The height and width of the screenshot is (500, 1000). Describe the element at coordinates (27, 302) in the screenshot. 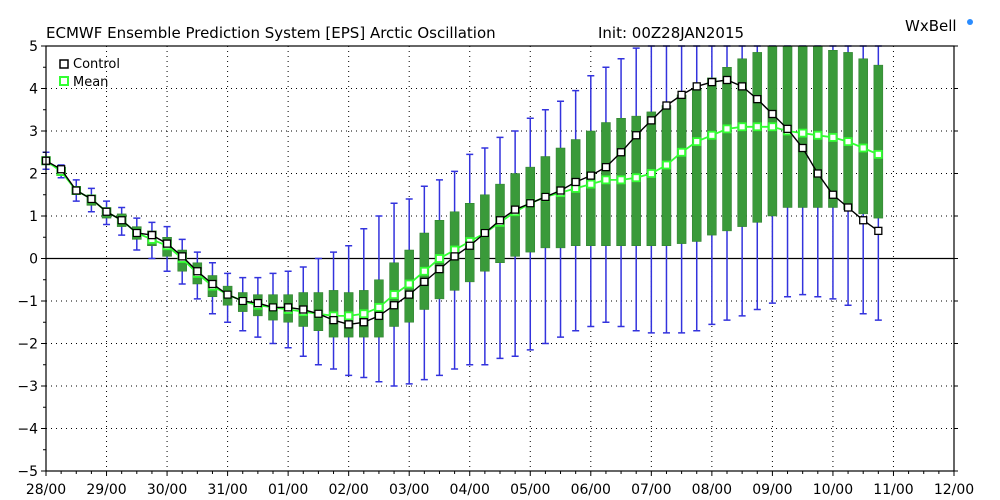

I see `y-tick-label: −1` at that location.